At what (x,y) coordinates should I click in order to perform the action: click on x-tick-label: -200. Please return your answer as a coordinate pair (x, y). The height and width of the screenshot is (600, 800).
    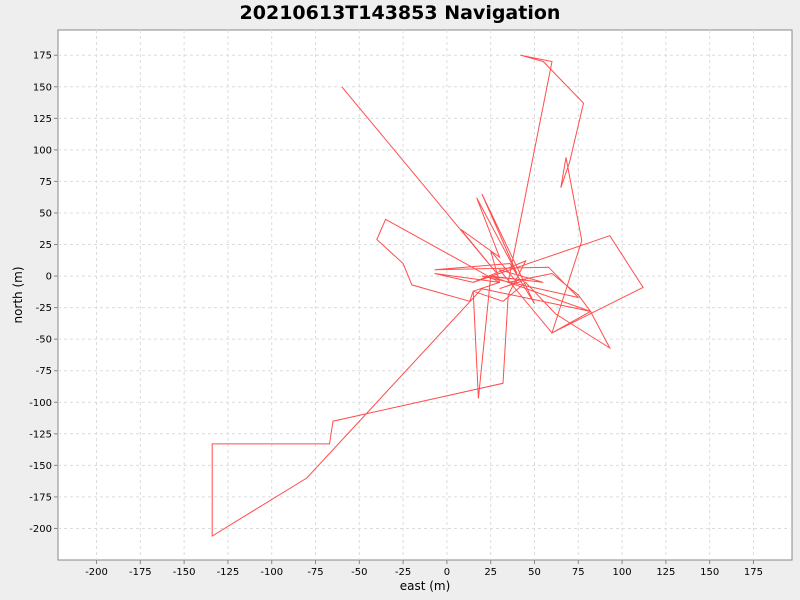
    Looking at the image, I should click on (96, 572).